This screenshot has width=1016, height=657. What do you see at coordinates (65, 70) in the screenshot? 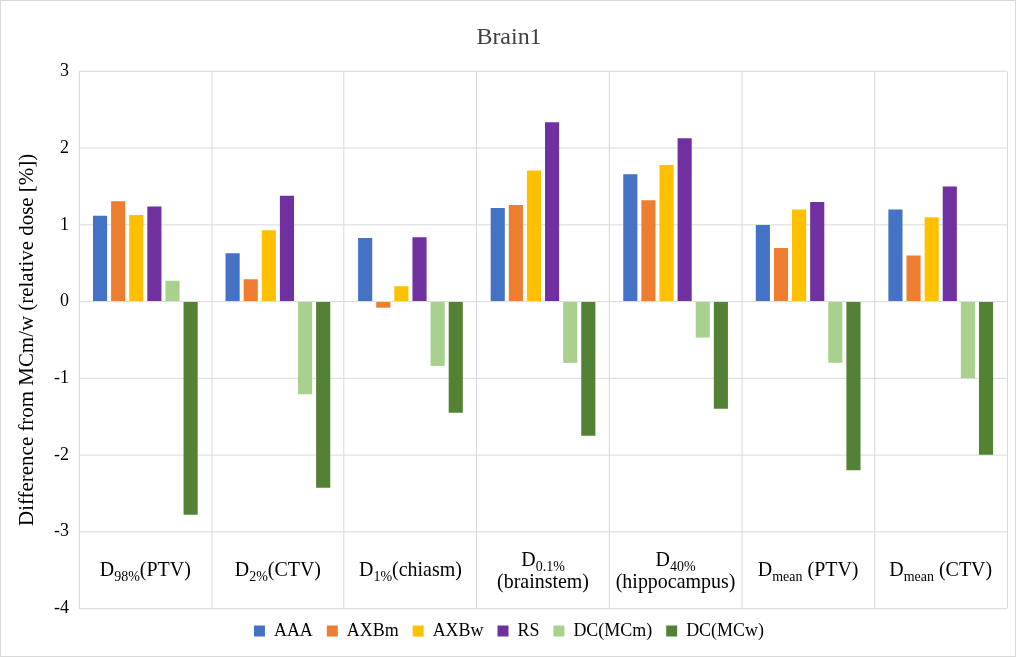
I see `y-tick-label: 3` at bounding box center [65, 70].